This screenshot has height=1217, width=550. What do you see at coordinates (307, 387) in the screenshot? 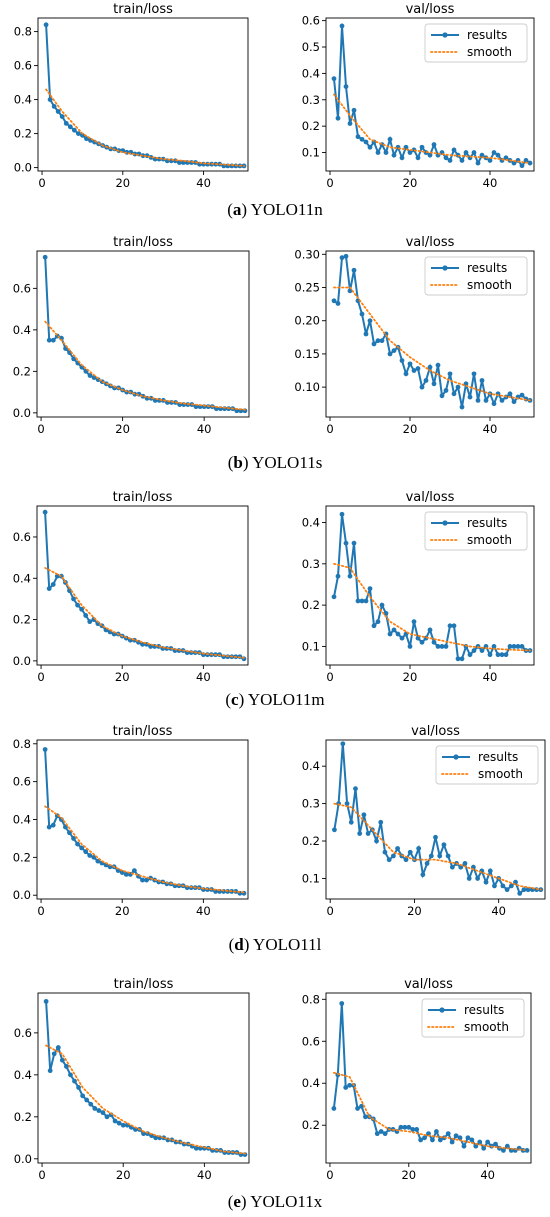
I see `y-tick-label: 0.10` at bounding box center [307, 387].